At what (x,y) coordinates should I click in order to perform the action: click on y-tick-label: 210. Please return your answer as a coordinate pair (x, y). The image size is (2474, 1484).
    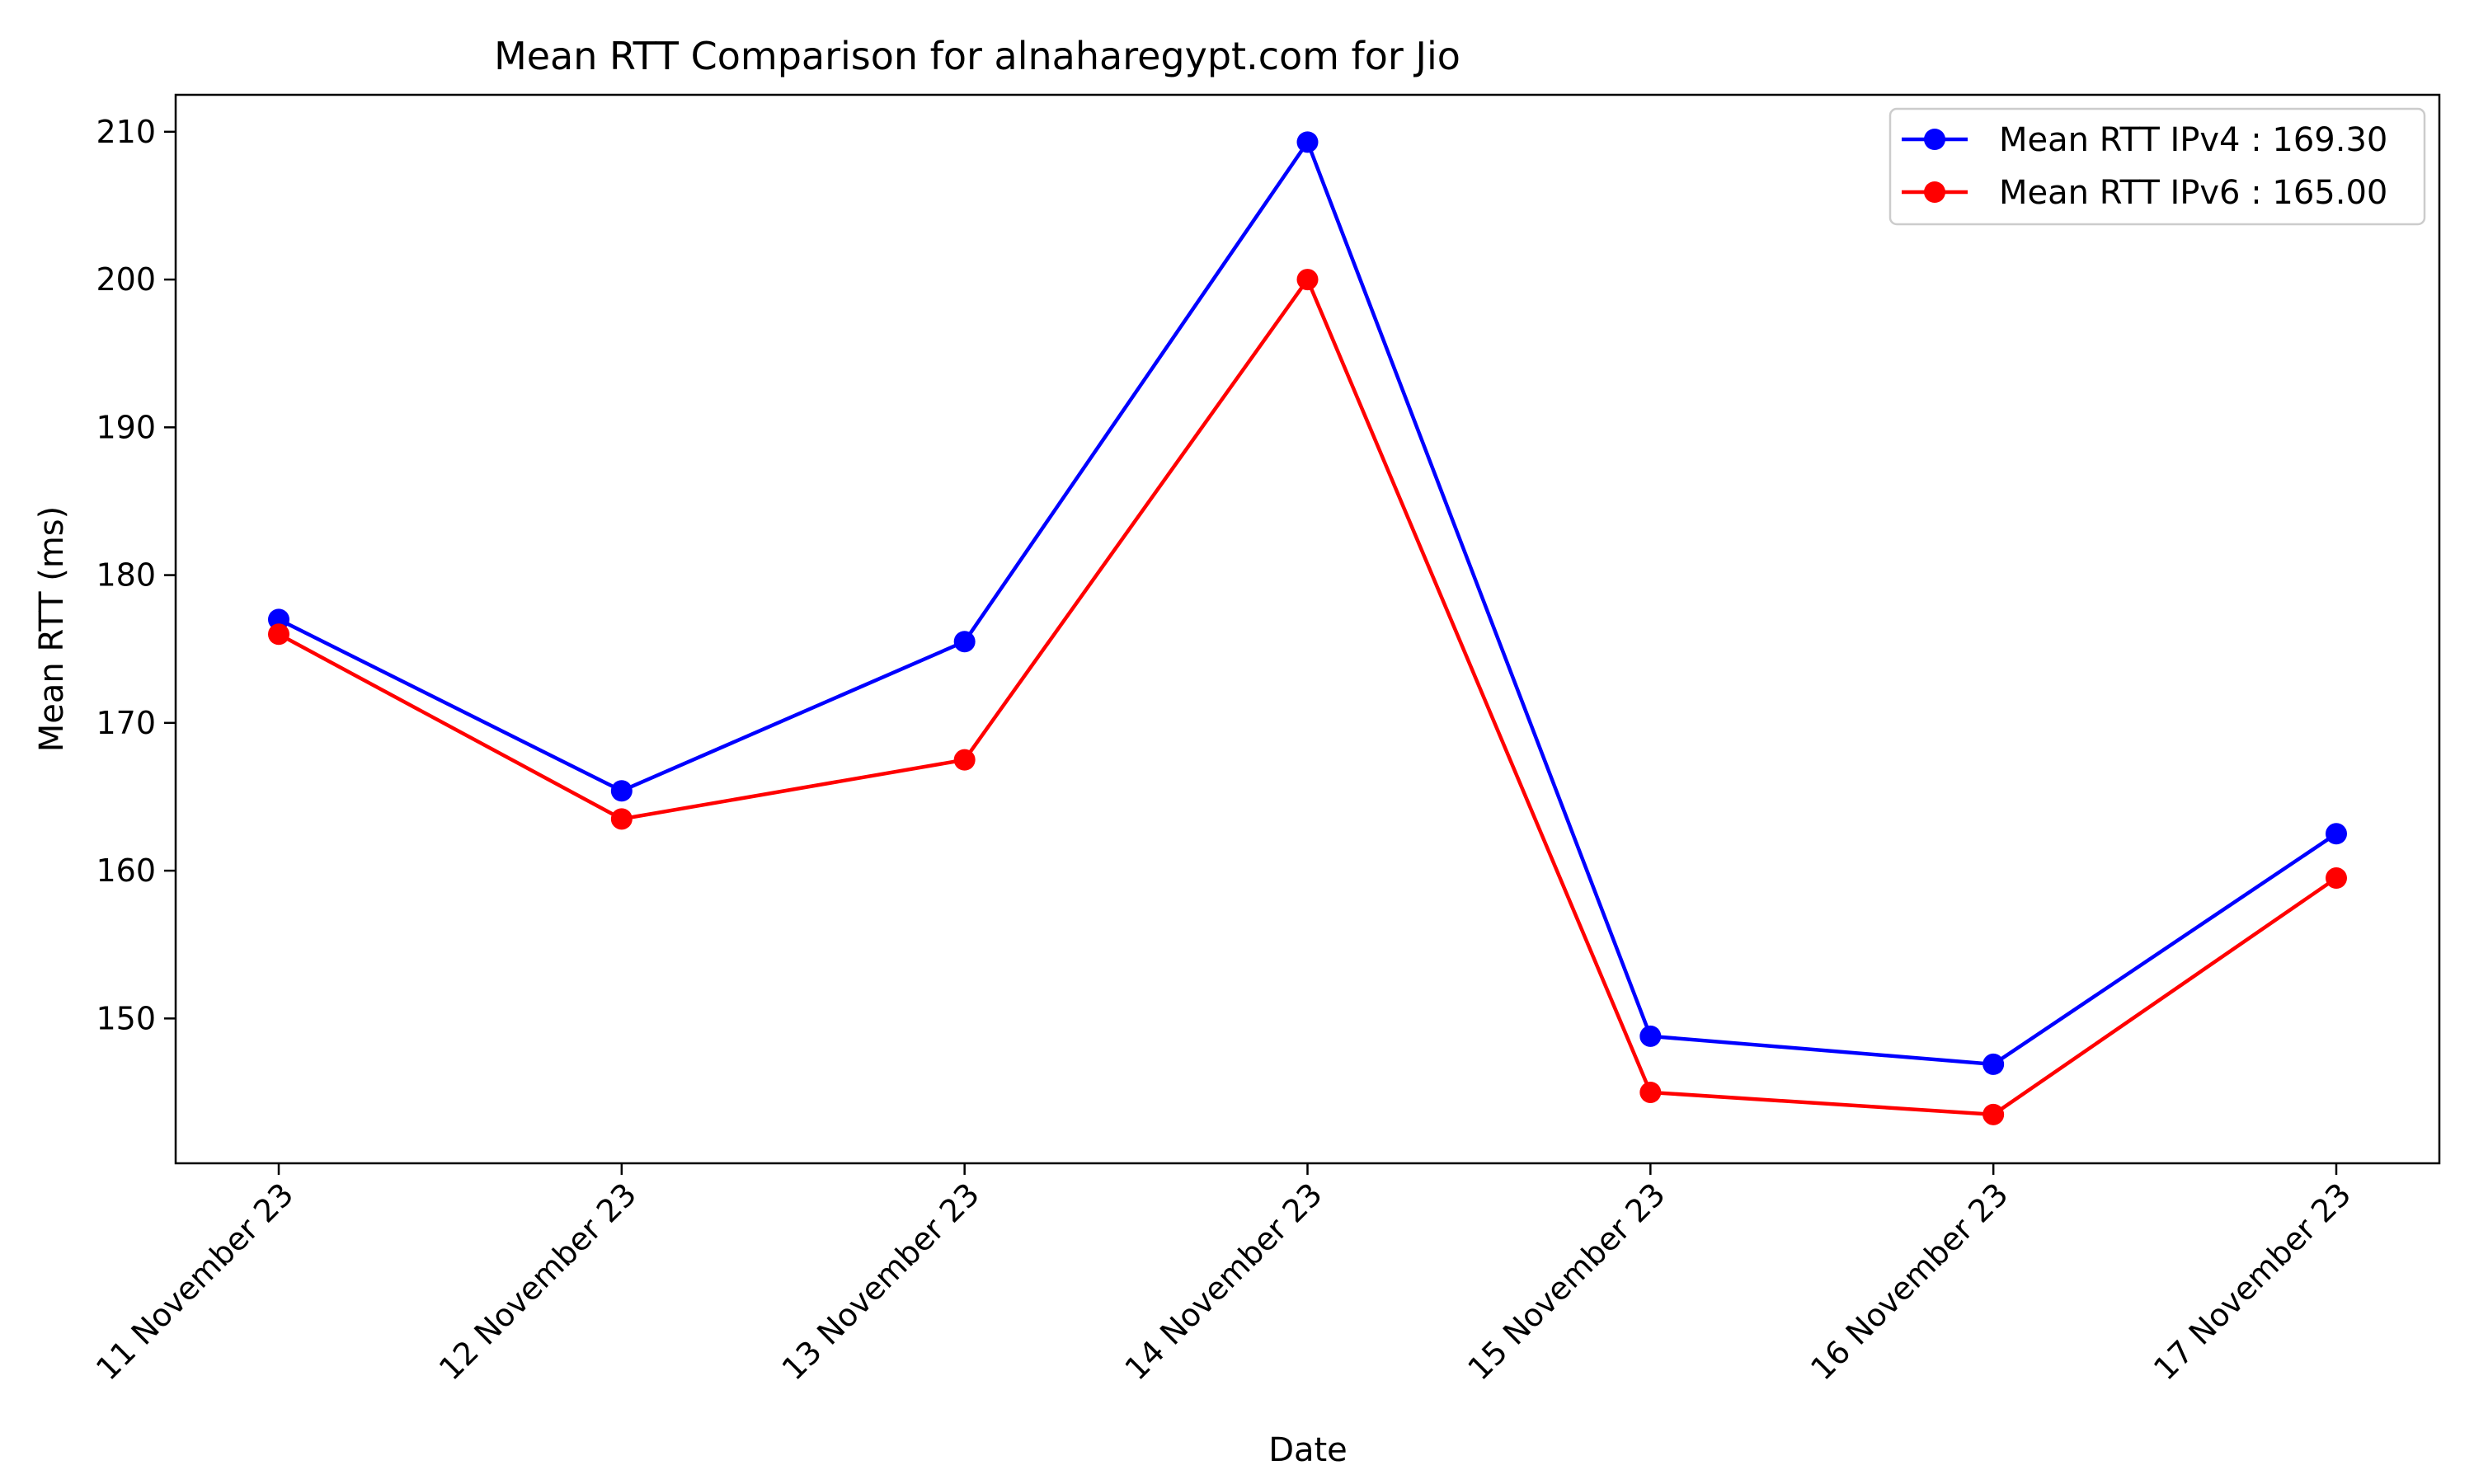
    Looking at the image, I should click on (126, 132).